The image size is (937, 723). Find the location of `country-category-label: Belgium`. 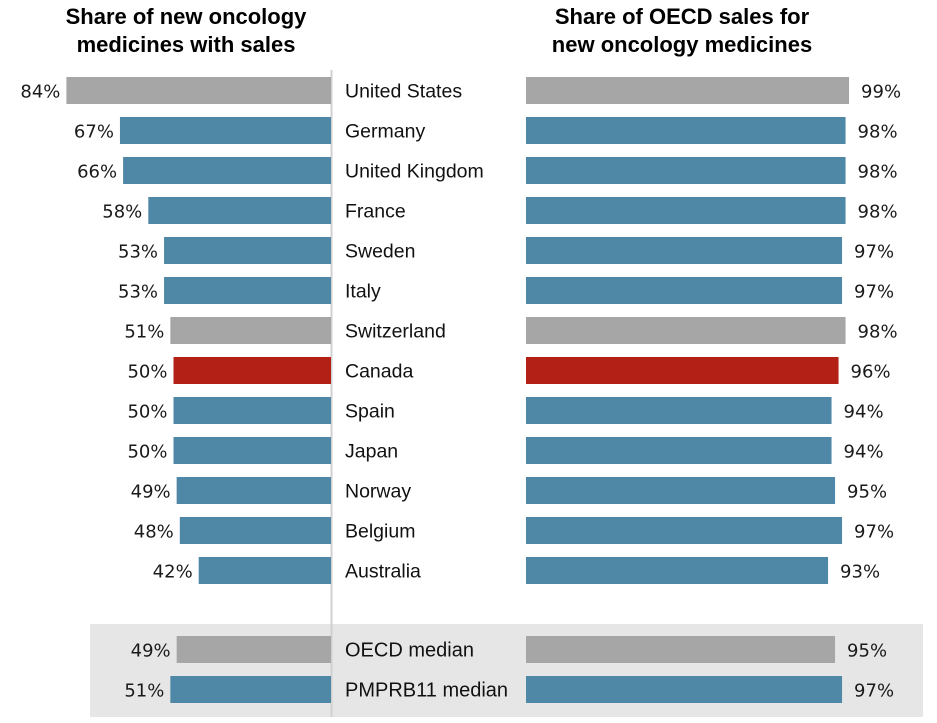

country-category-label: Belgium is located at coordinates (380, 532).